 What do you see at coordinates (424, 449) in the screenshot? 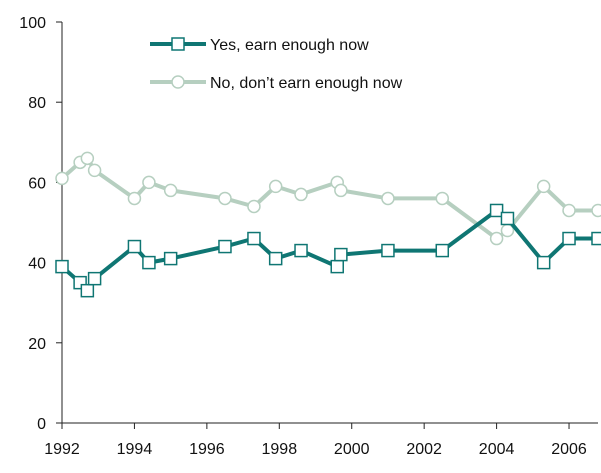
I see `x-tick-label: 2002` at bounding box center [424, 449].